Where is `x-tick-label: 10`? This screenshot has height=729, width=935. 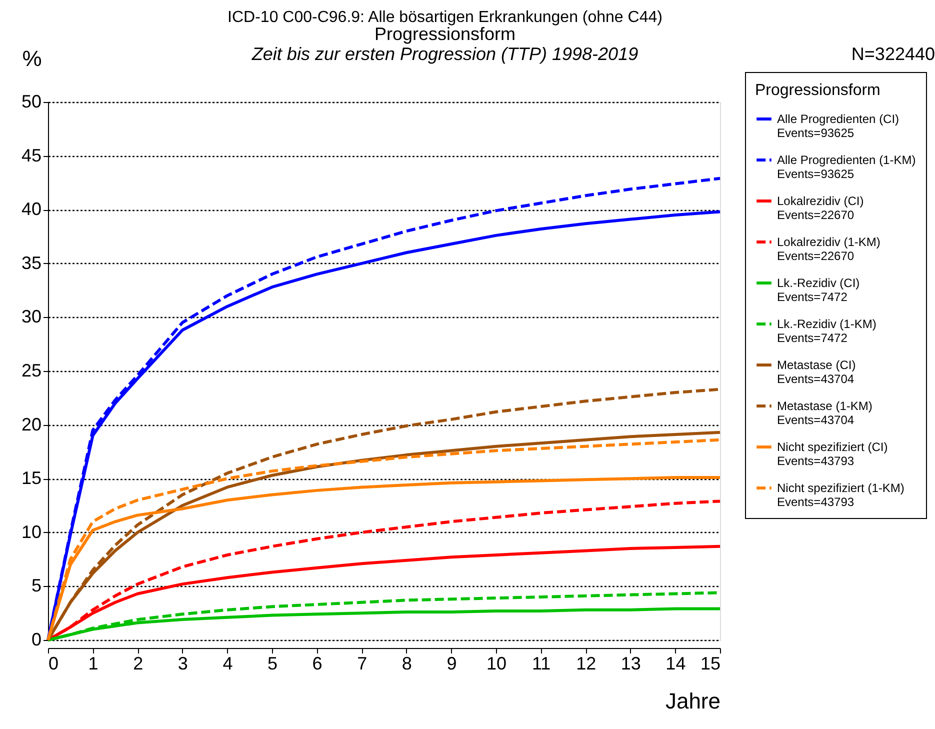 x-tick-label: 10 is located at coordinates (496, 664).